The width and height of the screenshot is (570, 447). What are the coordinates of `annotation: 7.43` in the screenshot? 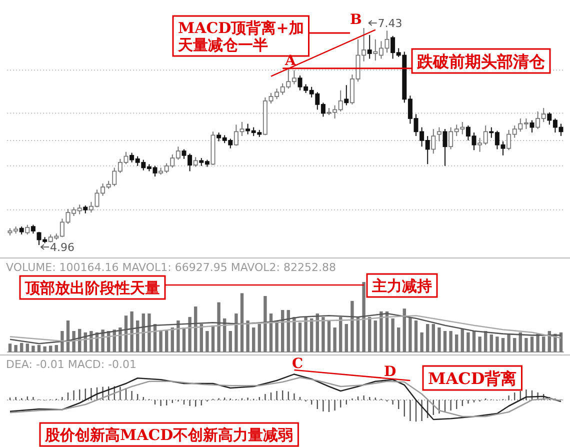 It's located at (390, 23).